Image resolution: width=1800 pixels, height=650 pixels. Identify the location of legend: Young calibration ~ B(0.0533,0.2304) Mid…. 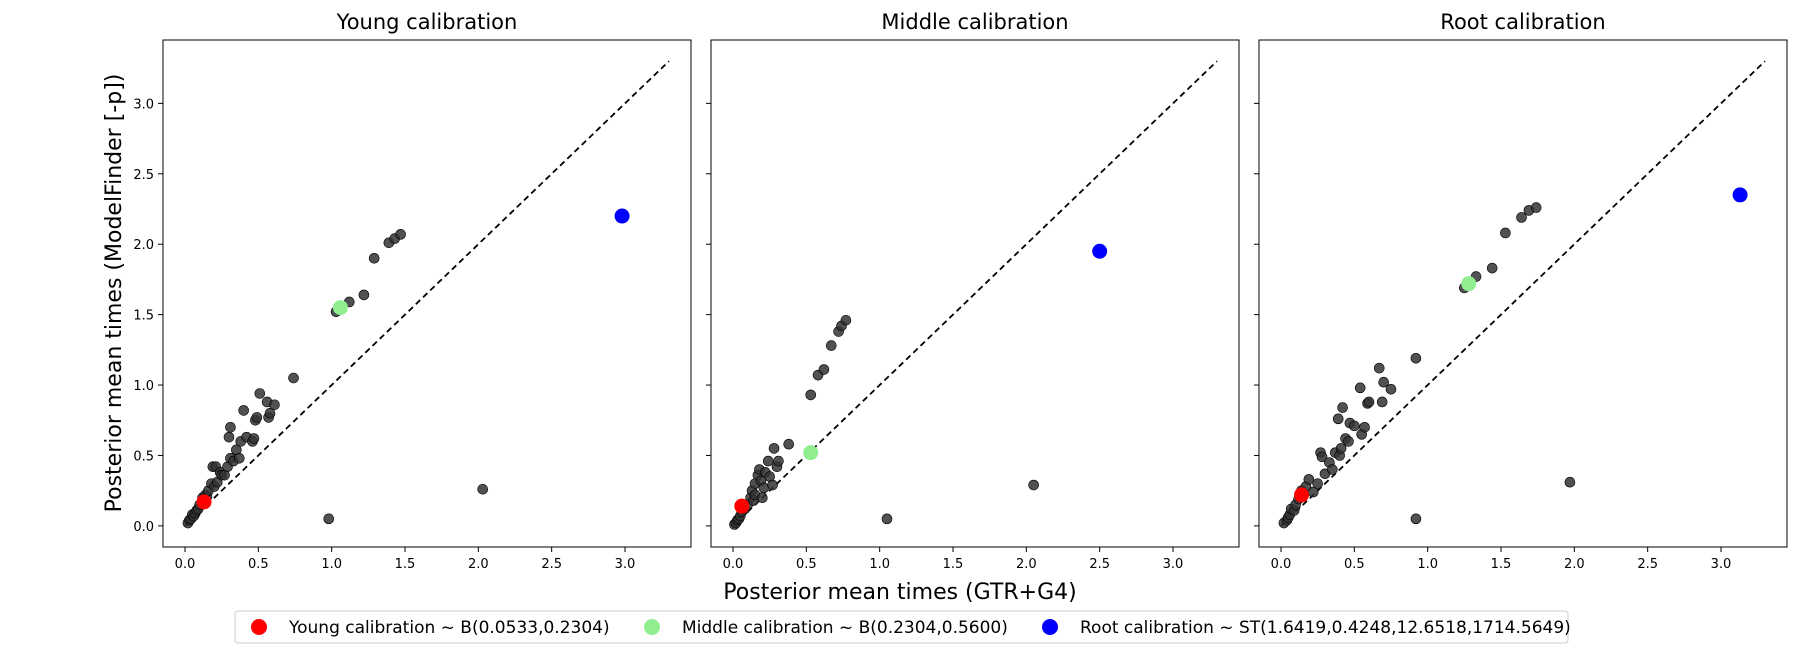
(902, 627).